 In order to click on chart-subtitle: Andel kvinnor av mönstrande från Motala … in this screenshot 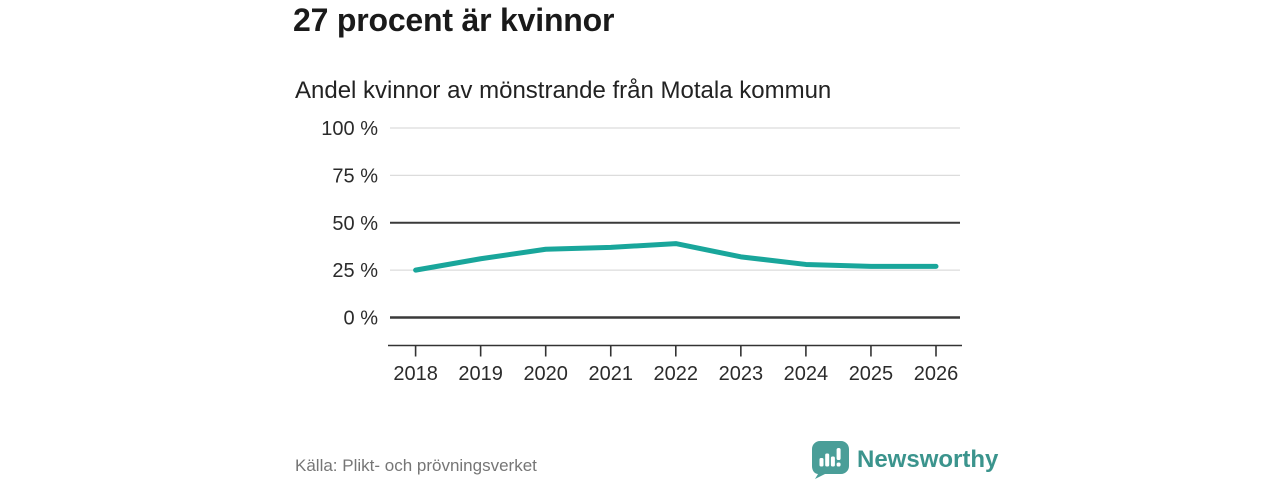, I will do `click(563, 90)`.